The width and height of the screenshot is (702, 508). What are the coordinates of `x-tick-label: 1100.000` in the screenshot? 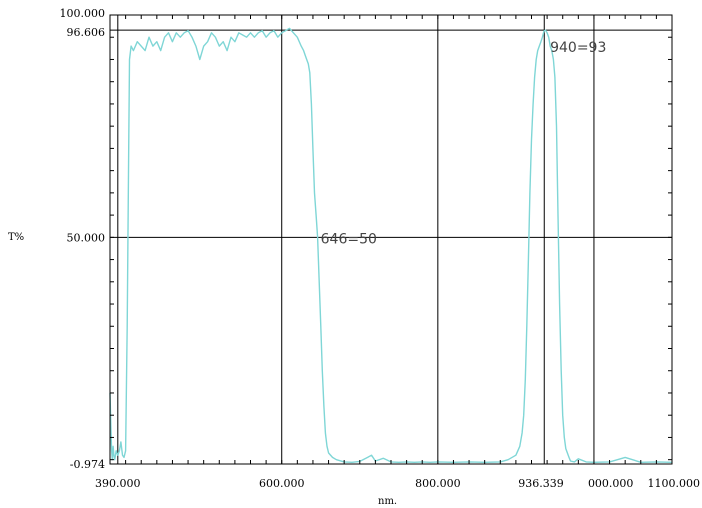 It's located at (674, 483).